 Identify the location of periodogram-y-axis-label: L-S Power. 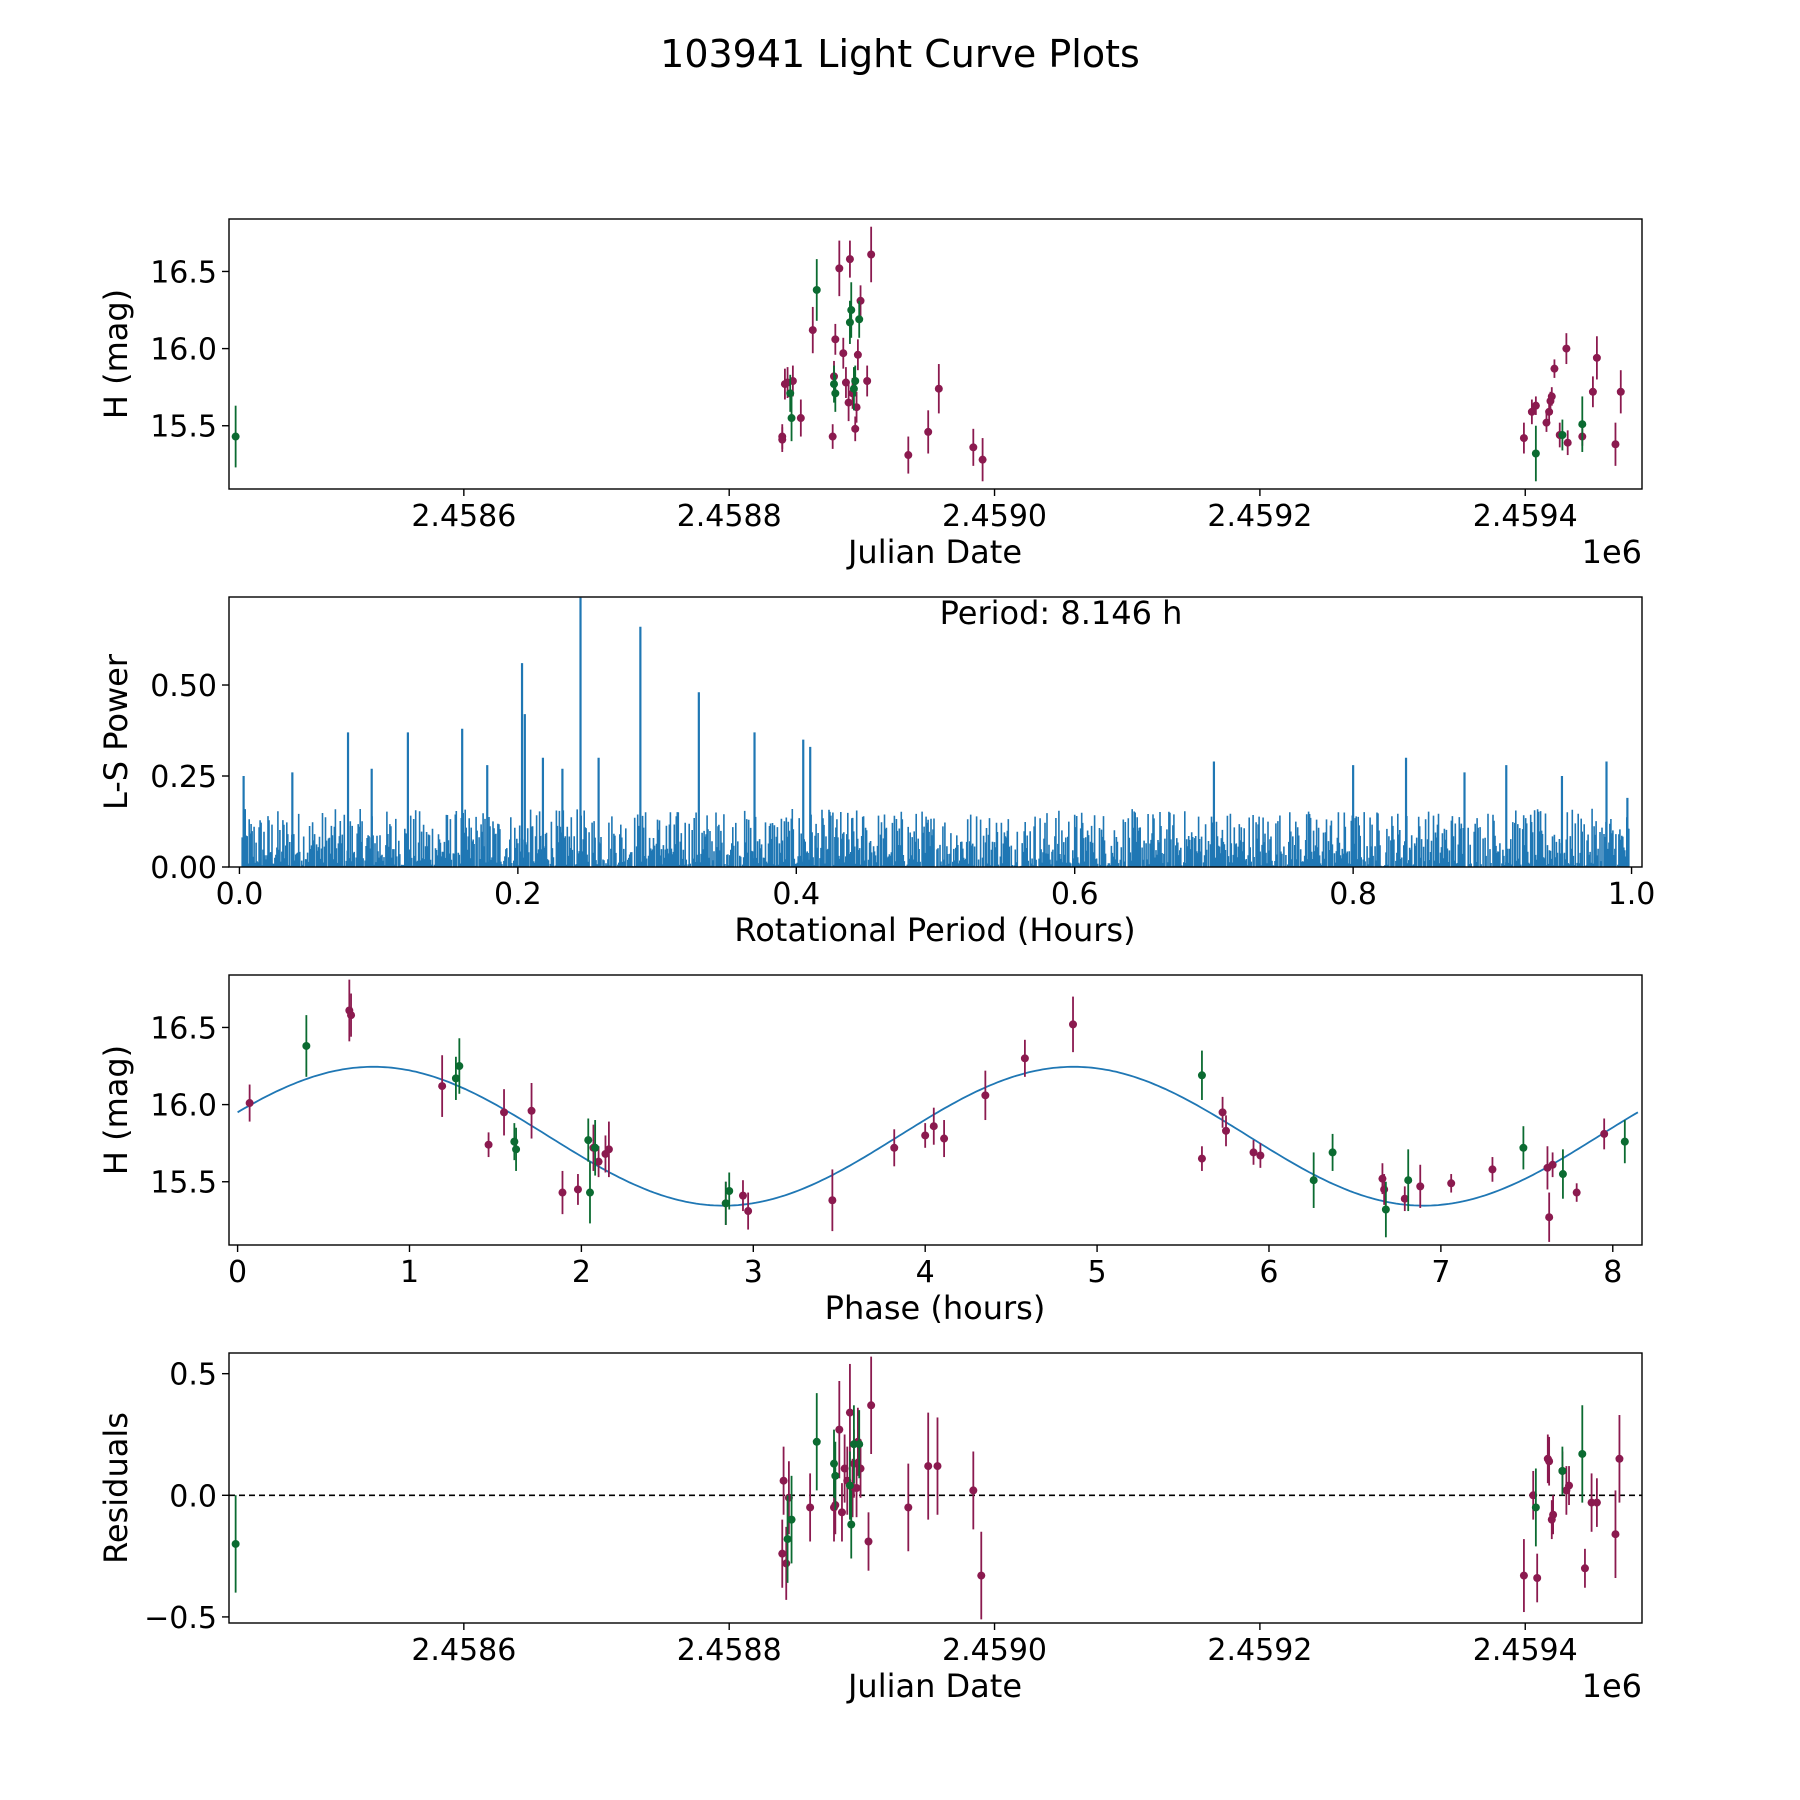
(116, 731).